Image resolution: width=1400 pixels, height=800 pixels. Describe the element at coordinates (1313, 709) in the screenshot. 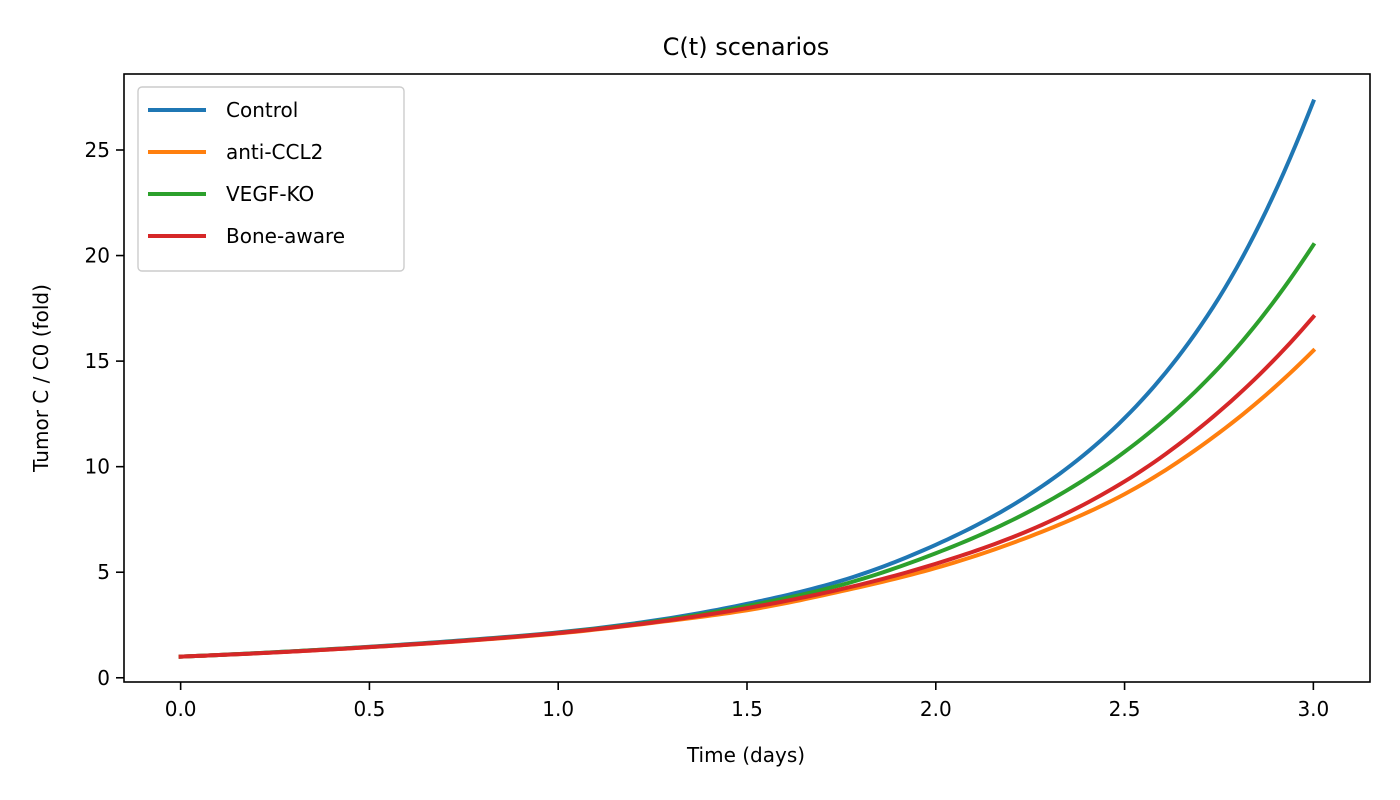

I see `x-tick-label: 3.0` at that location.